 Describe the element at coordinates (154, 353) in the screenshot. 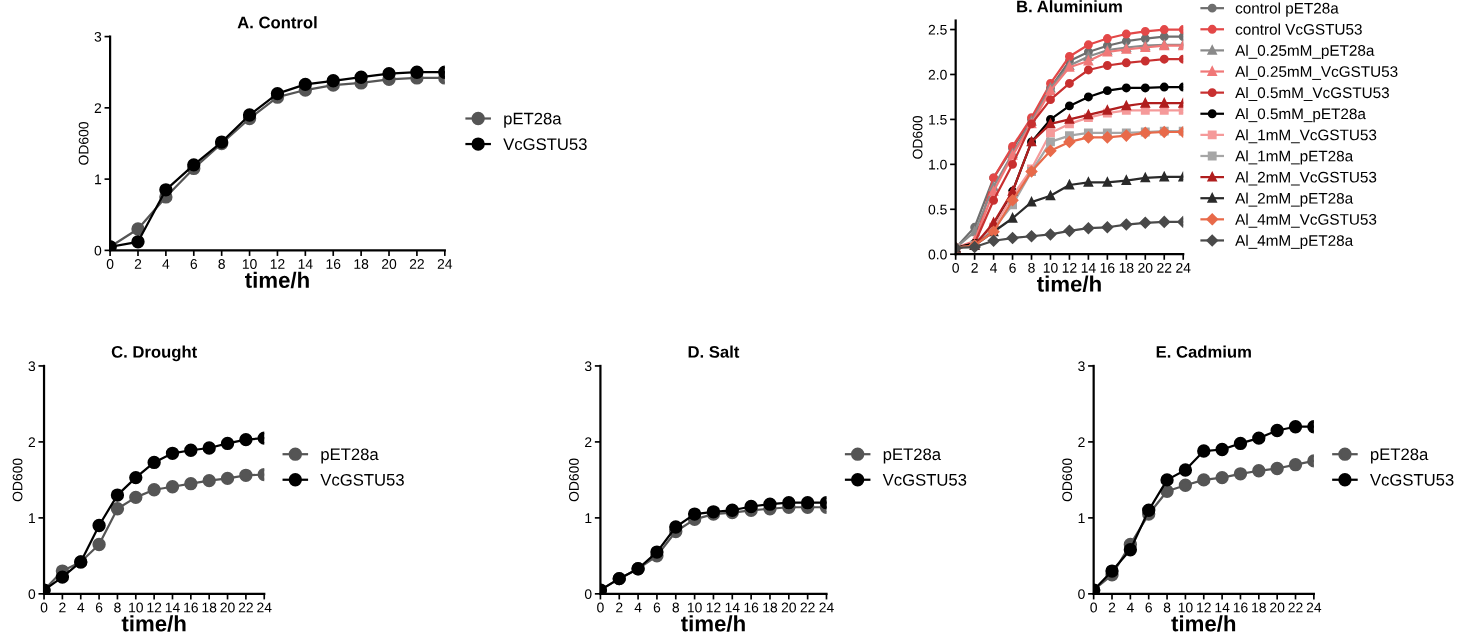

I see `chart-title: C. Drought` at that location.